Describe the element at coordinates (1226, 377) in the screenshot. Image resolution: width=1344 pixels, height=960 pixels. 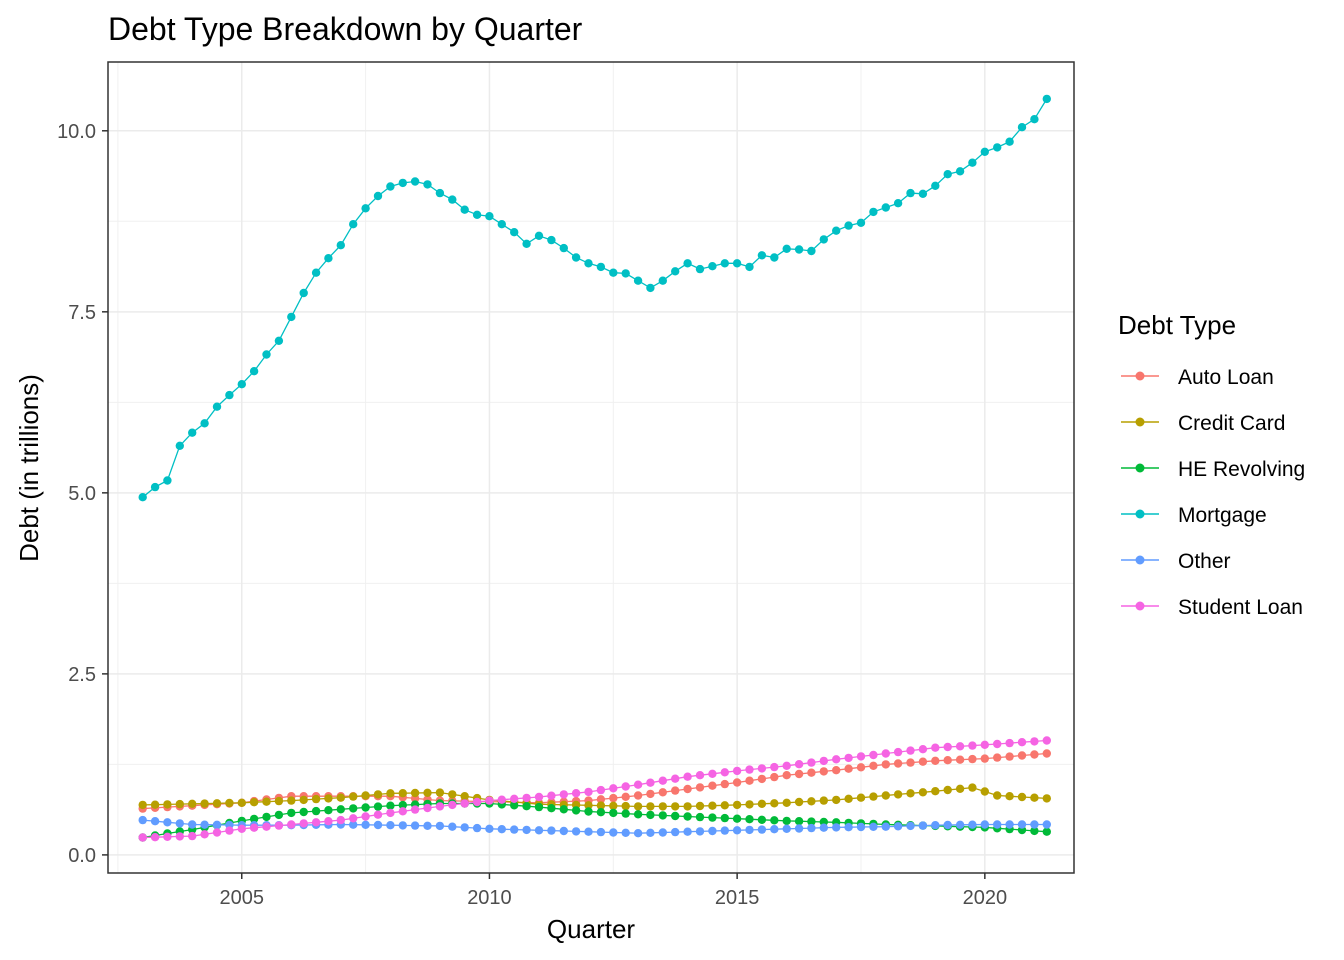
I see `legend-label: Auto Loan` at that location.